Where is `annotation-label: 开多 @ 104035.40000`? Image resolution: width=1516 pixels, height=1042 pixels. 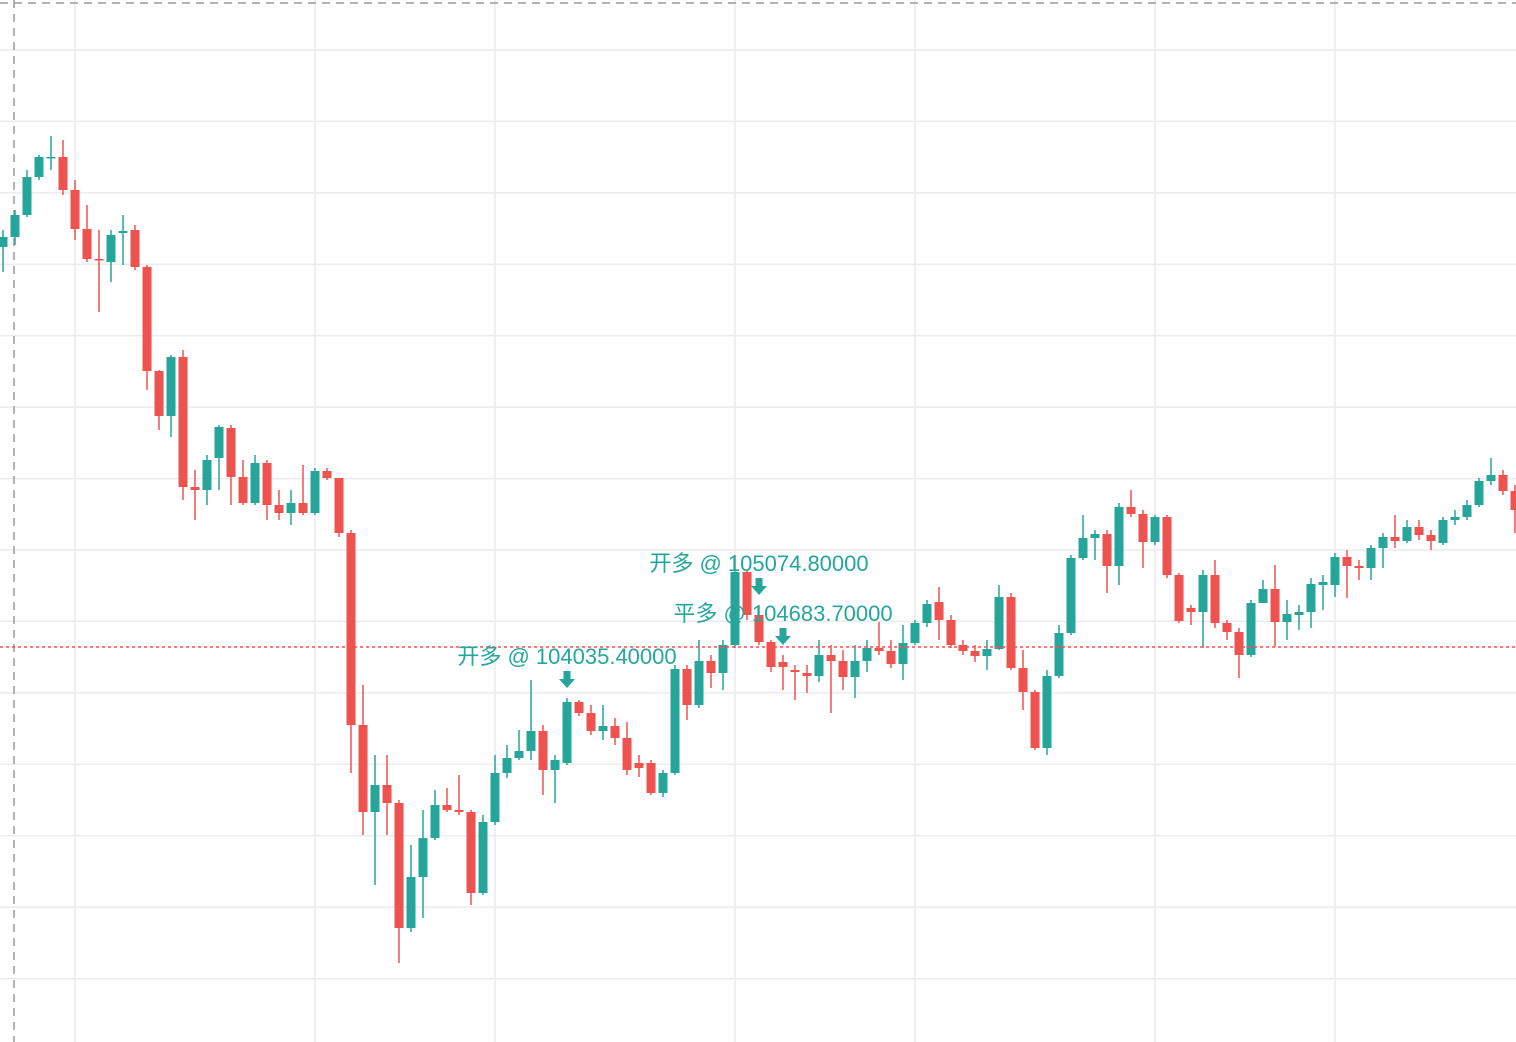
annotation-label: 开多 @ 104035.40000 is located at coordinates (566, 656).